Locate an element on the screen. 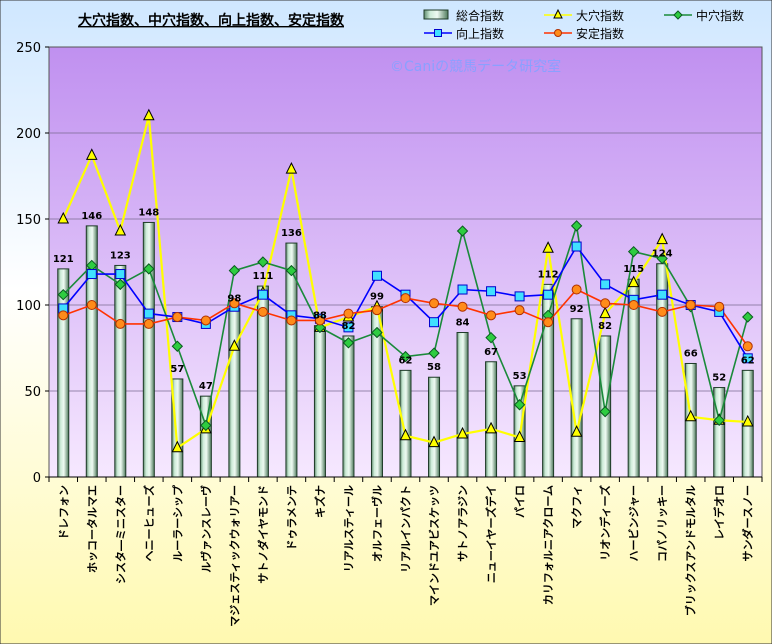 Image resolution: width=772 pixels, height=644 pixels. category-label: オルフェーヴル is located at coordinates (377, 523).